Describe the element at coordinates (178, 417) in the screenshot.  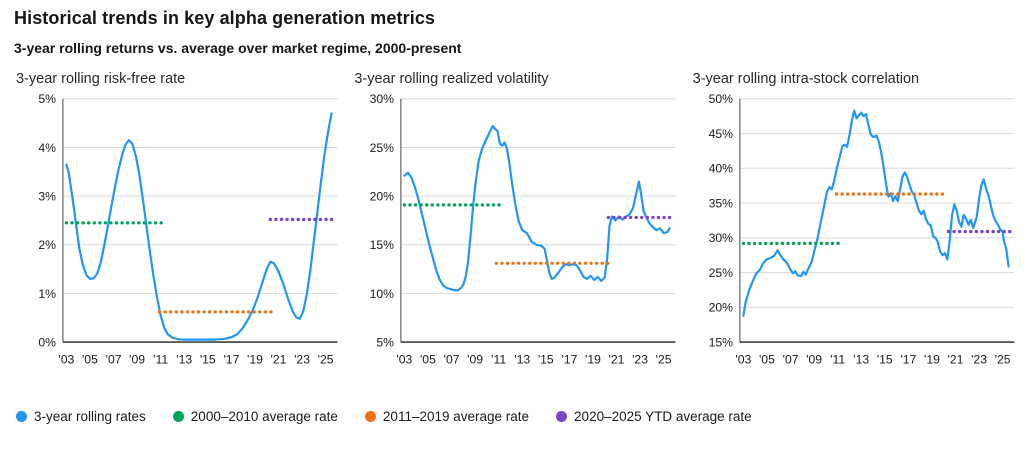
I see `legend-dot-green-icon` at that location.